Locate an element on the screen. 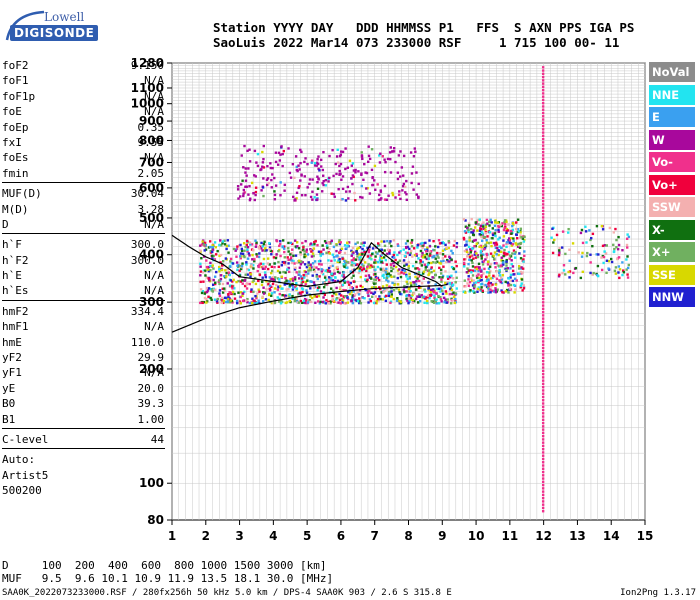 This screenshot has height=600, width=700. param-row: yE 20.0 is located at coordinates (83, 388).